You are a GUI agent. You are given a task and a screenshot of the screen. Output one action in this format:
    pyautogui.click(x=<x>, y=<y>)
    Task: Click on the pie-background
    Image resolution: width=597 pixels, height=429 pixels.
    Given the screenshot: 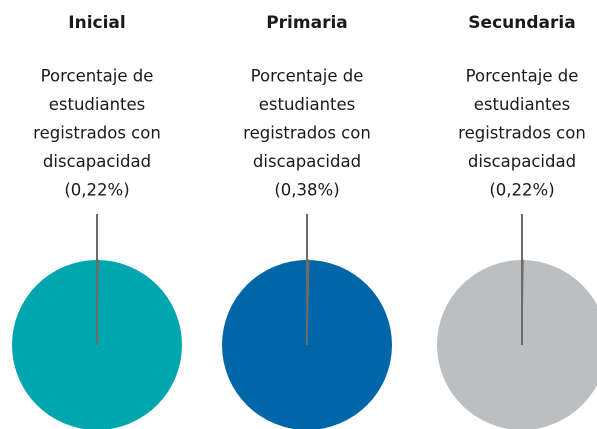 What is the action you would take?
    pyautogui.click(x=517, y=344)
    